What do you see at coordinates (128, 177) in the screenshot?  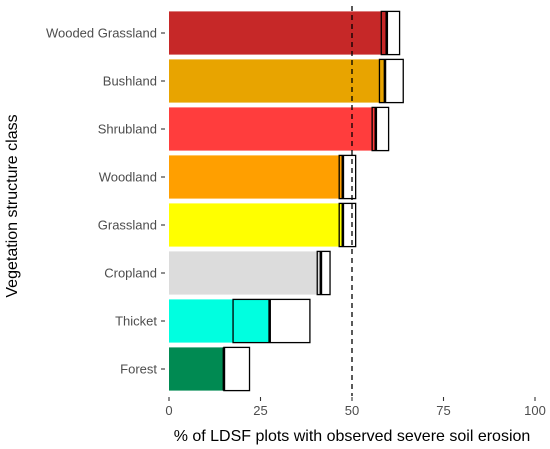 I see `y-tick-label: Woodland` at bounding box center [128, 177].